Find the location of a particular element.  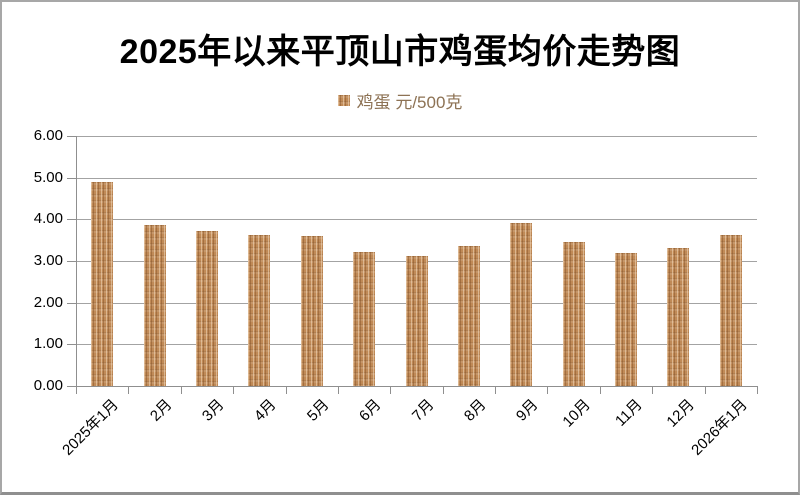

y-axis-label: 2.00 is located at coordinates (48, 302).